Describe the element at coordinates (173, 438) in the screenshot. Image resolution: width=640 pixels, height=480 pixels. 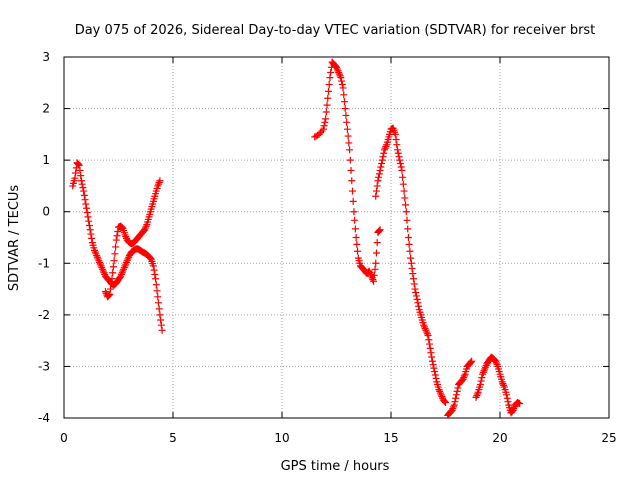
I see `x-tick-label: 5` at that location.